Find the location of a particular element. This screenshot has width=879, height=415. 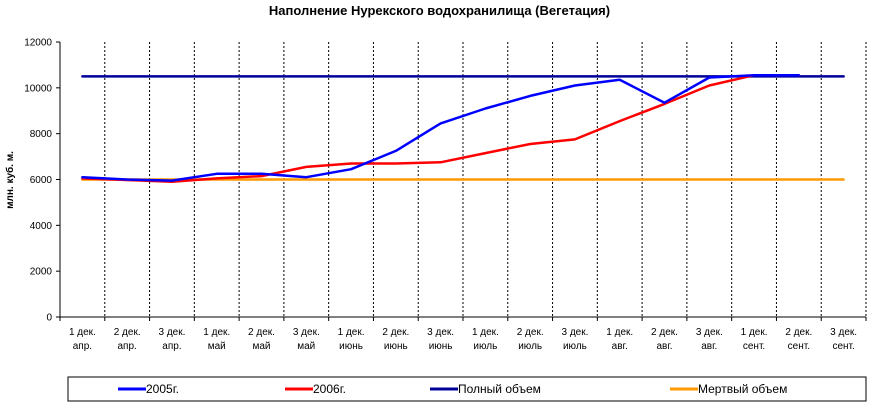

legend-label: Полный объем is located at coordinates (499, 389).